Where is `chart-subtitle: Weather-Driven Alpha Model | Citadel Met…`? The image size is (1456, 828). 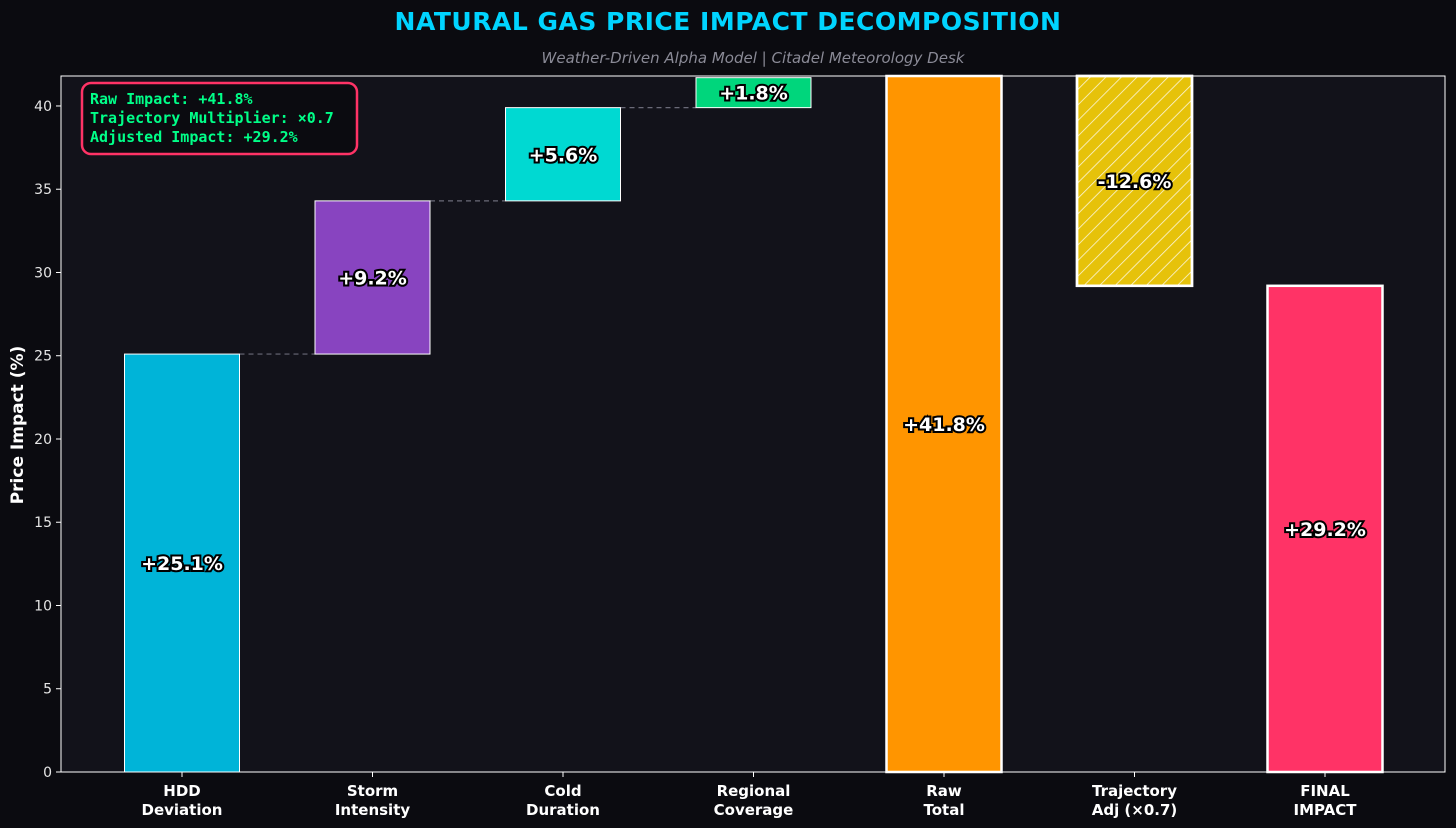 chart-subtitle: Weather-Driven Alpha Model | Citadel Met… is located at coordinates (754, 58).